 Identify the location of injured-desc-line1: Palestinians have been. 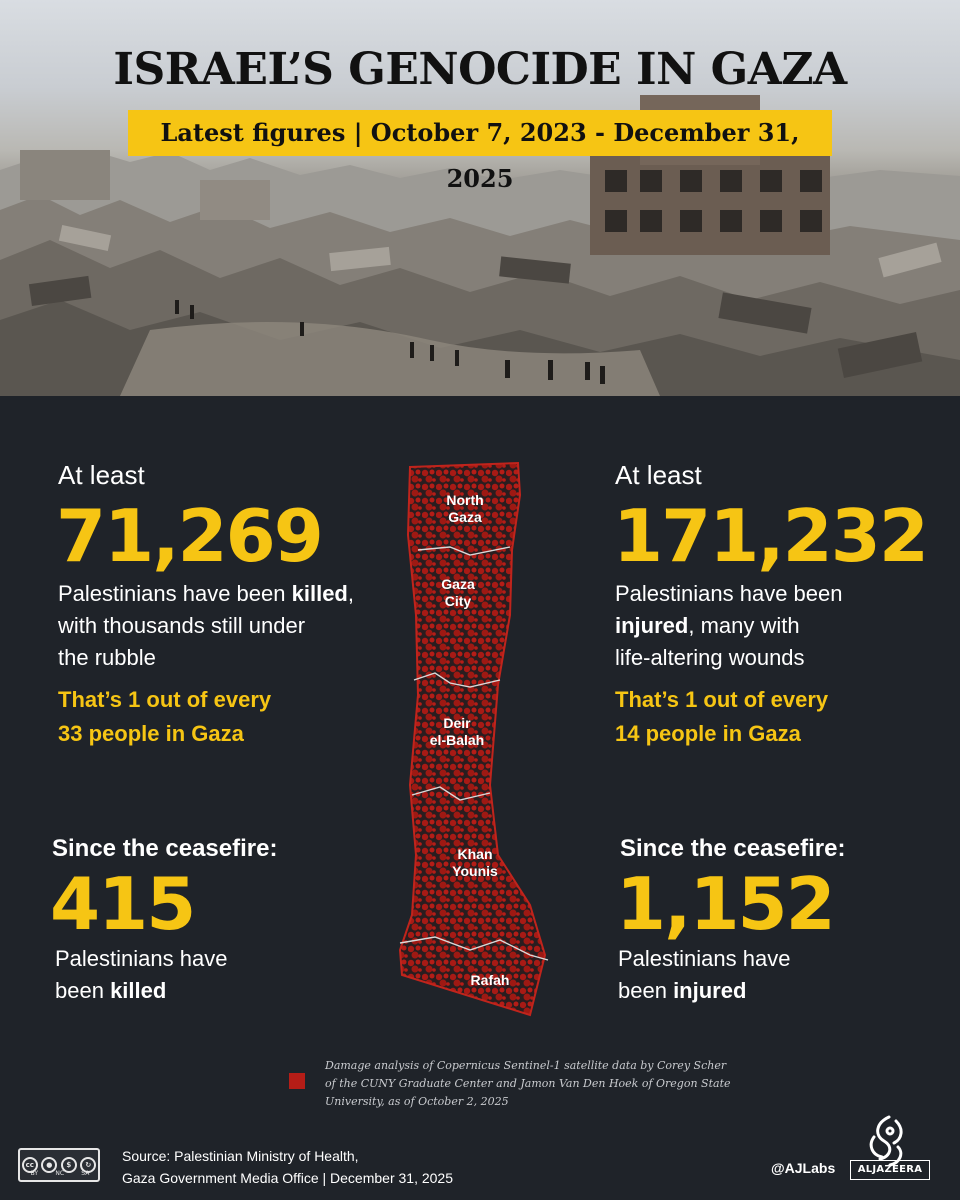
(729, 593).